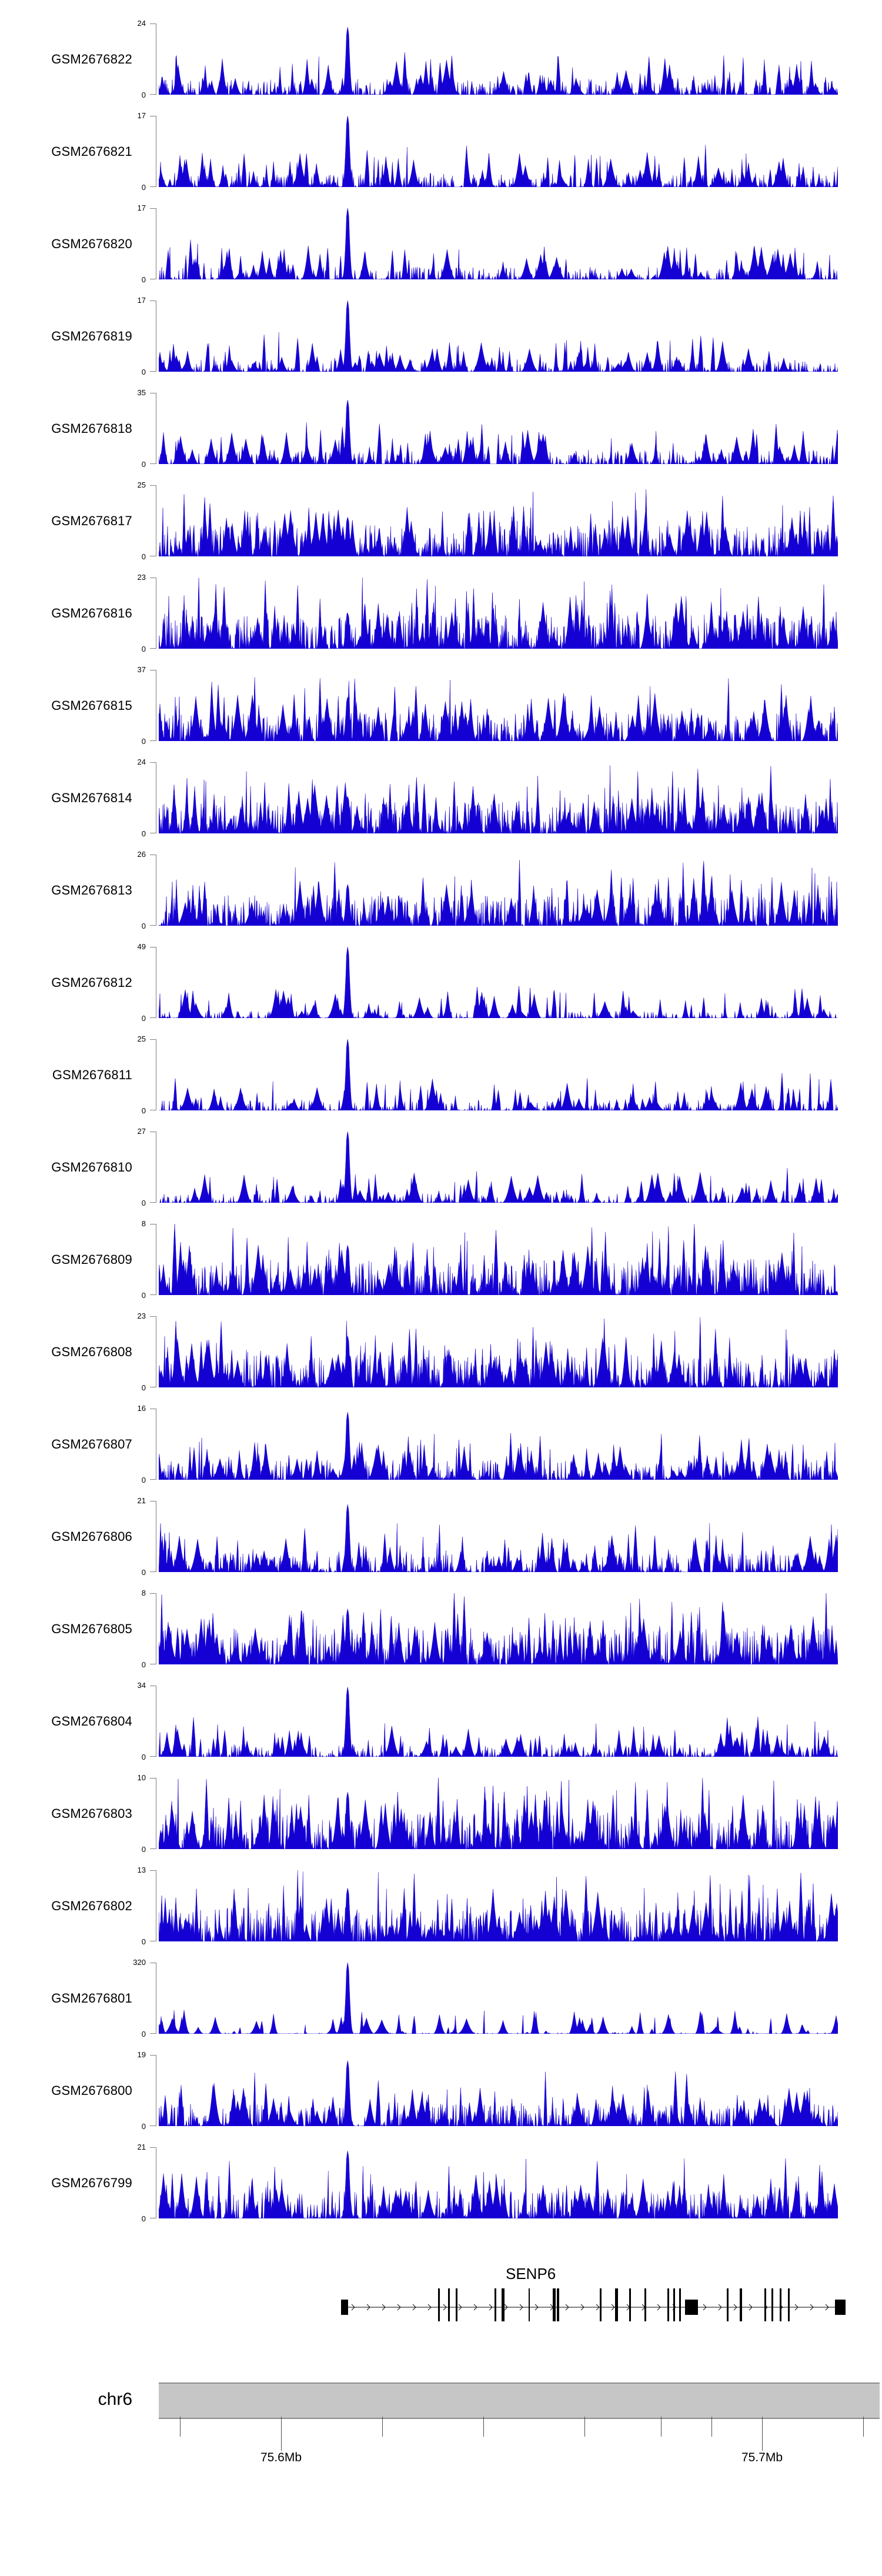  What do you see at coordinates (441, 1167) in the screenshot?
I see `signal-track: GSM2676810 27 0` at bounding box center [441, 1167].